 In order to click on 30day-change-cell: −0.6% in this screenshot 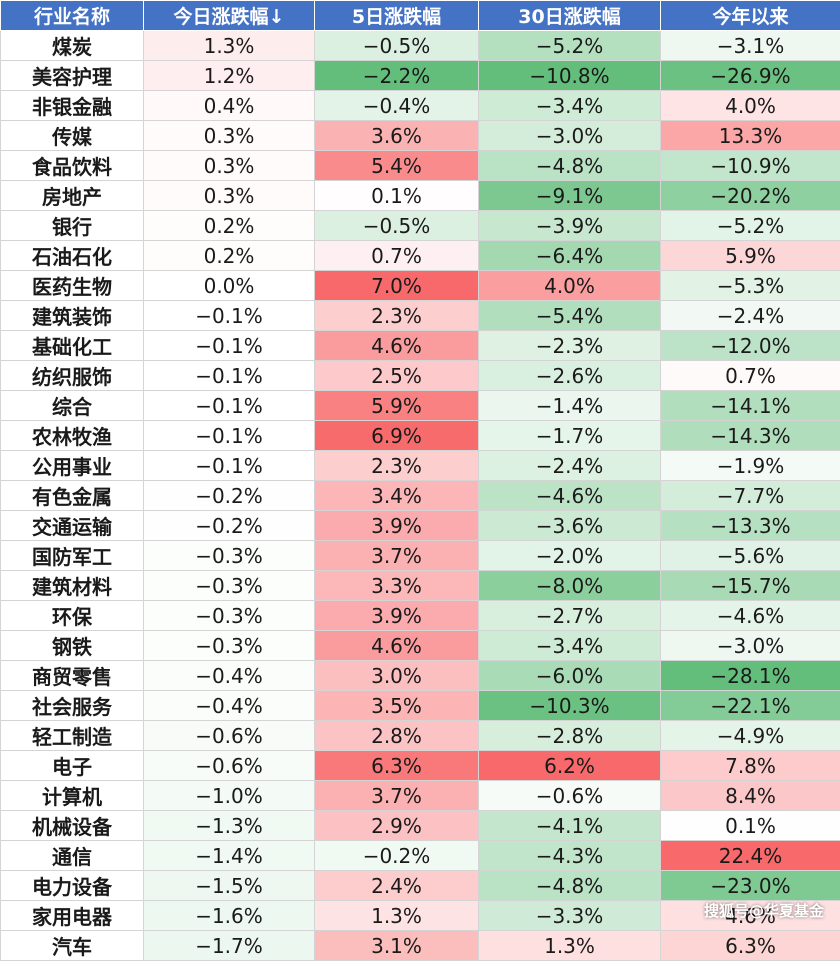, I will do `click(570, 796)`.